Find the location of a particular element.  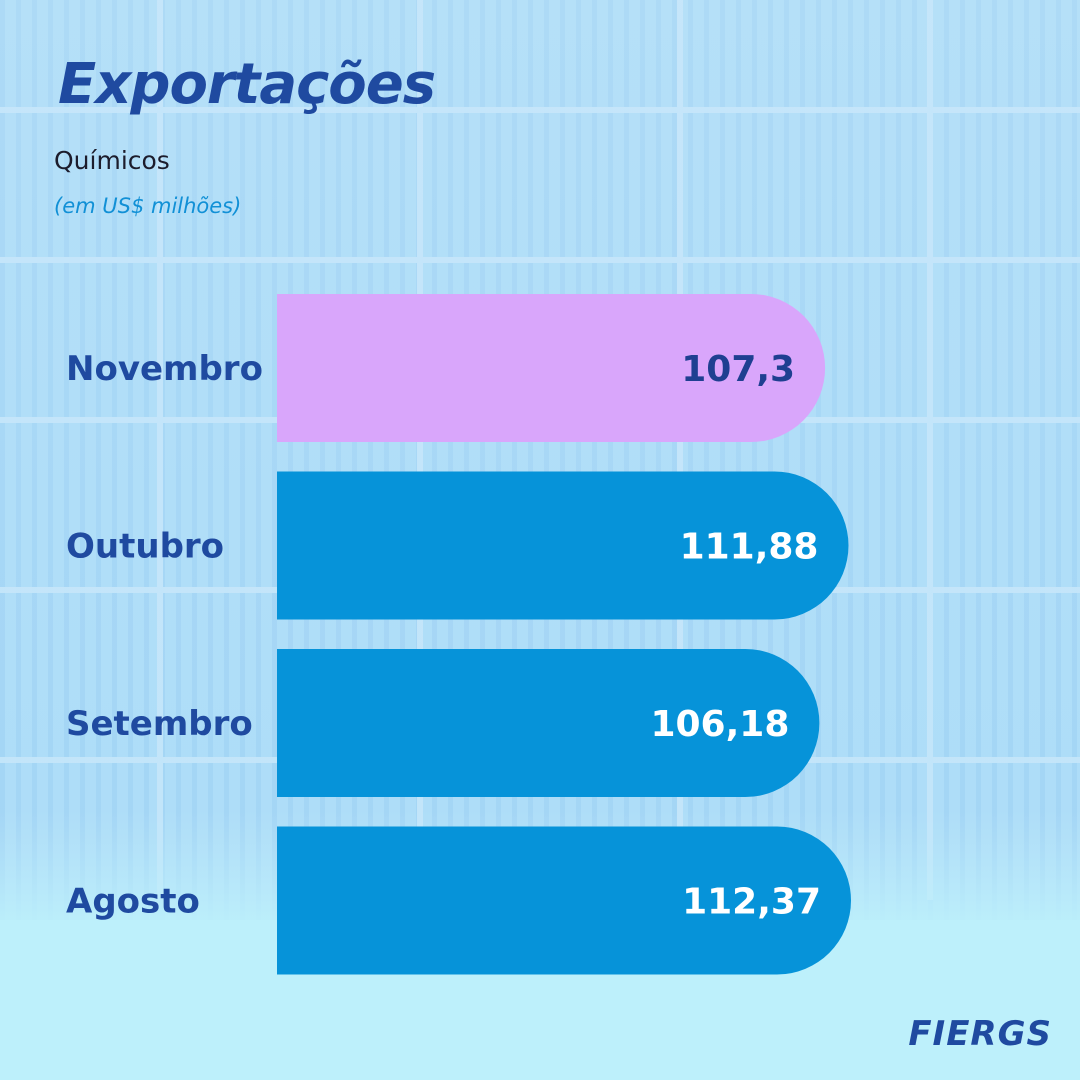

value-label-agosto: 112,37 is located at coordinates (751, 902).